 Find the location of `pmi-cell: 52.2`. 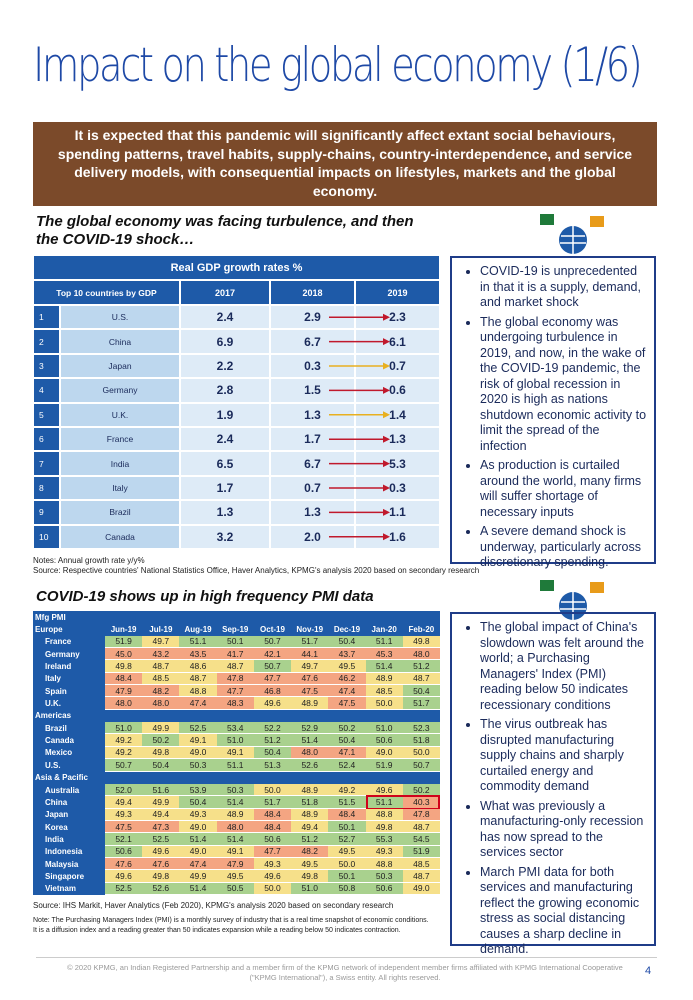

pmi-cell: 52.2 is located at coordinates (272, 728).